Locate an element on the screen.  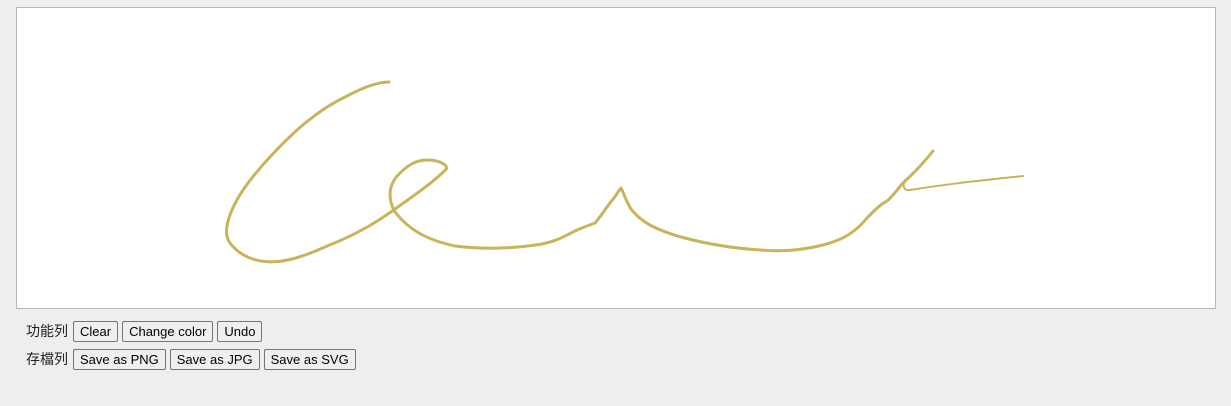
undo-button: Undo is located at coordinates (240, 331).